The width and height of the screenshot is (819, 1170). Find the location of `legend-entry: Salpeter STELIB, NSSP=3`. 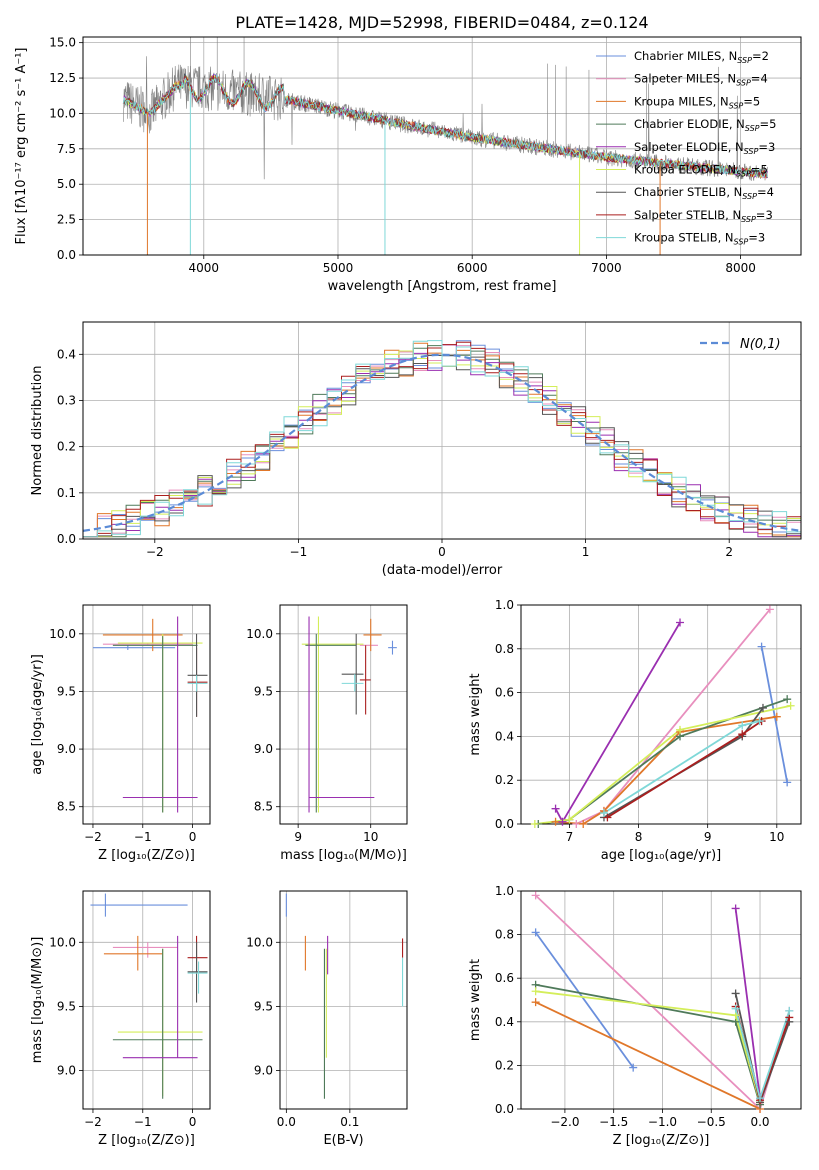

legend-entry: Salpeter STELIB, NSSP=3 is located at coordinates (703, 216).